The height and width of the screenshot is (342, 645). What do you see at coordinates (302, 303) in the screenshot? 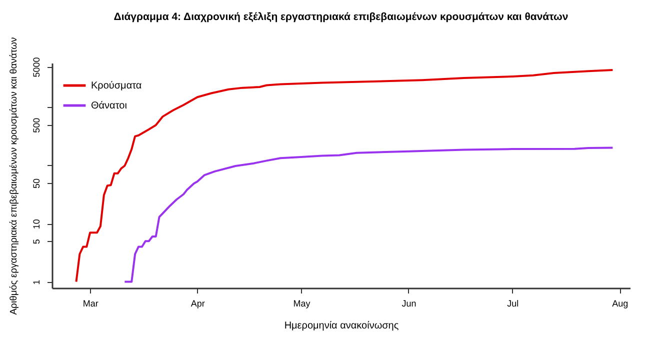
I see `x-tick-label: May` at bounding box center [302, 303].